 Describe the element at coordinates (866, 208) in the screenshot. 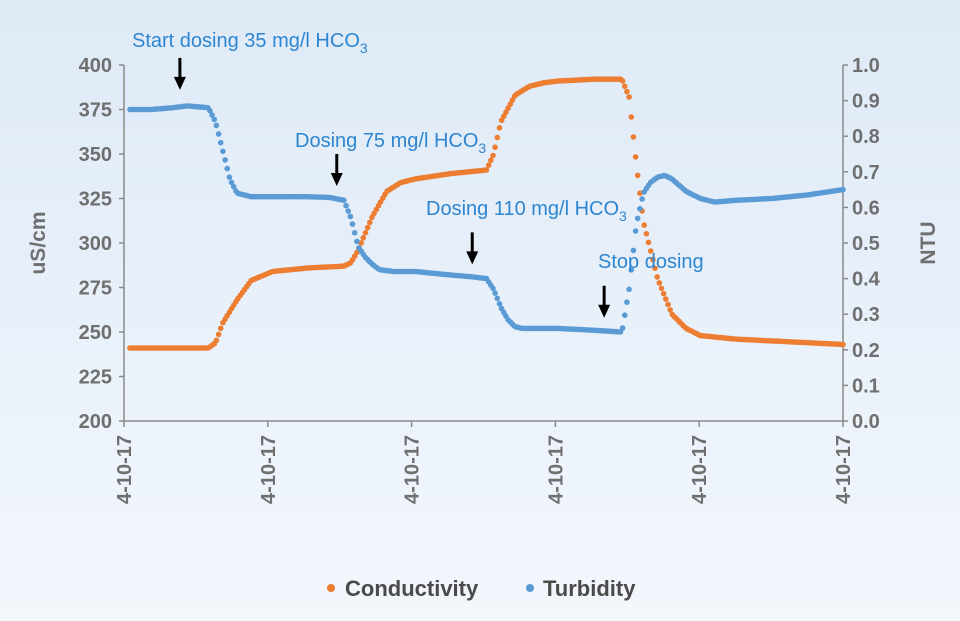

I see `right-tick-label: 0.6` at that location.